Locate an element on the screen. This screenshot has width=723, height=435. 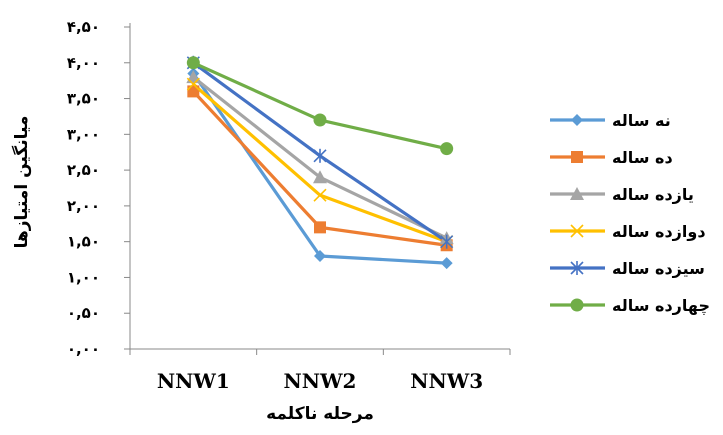
x-axis: NNW1 NNW2 NNW3 is located at coordinates (320, 370).